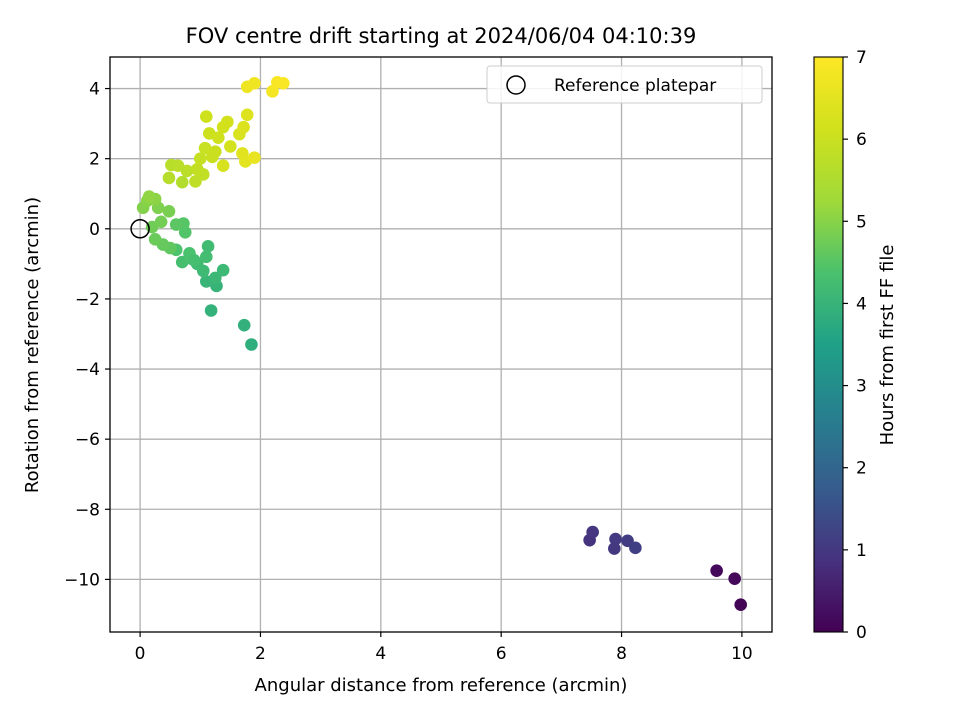  What do you see at coordinates (501, 654) in the screenshot?
I see `x-tick-label: 6` at bounding box center [501, 654].